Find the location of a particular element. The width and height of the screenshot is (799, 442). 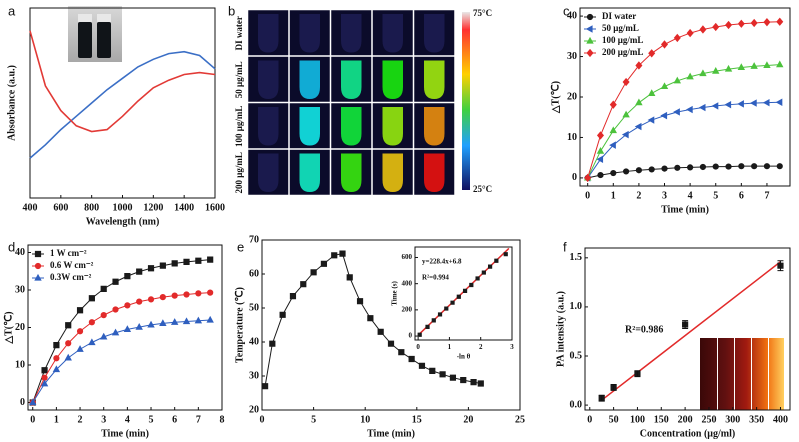

x-tick-label: 4 is located at coordinates (127, 419).